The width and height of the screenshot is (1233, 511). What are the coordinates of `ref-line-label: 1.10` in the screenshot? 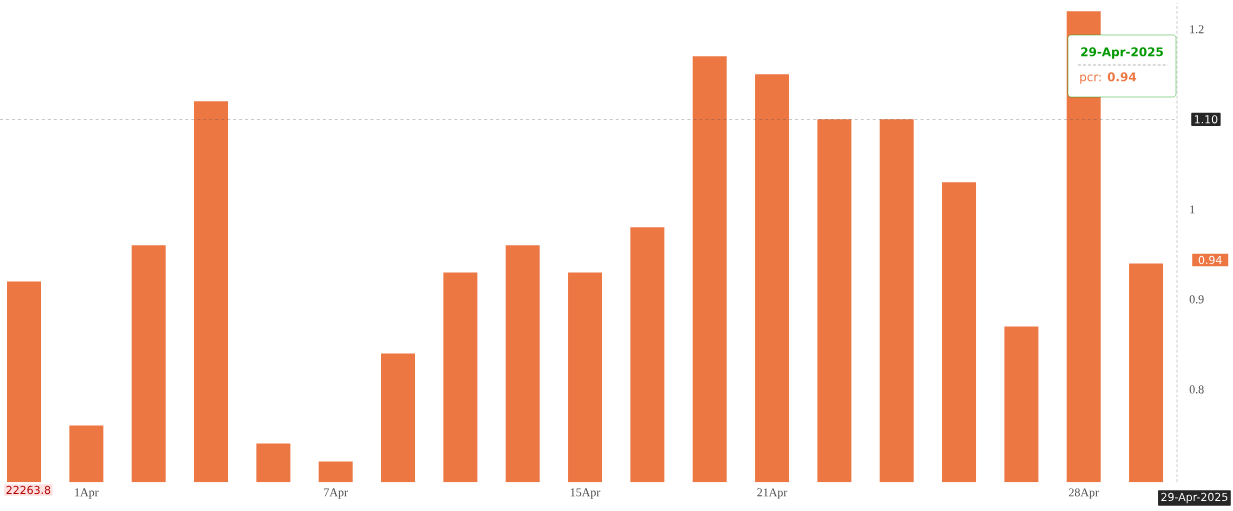 It's located at (1206, 119).